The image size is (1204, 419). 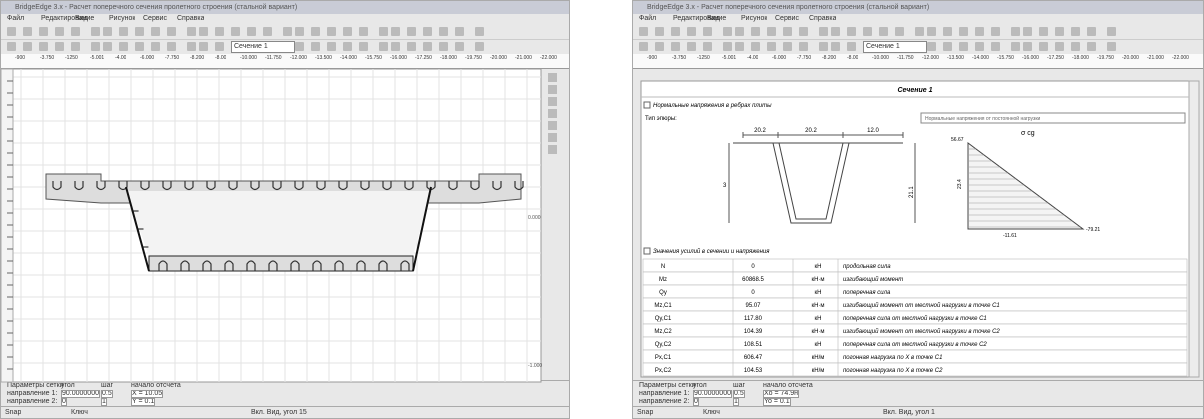 I want to click on menu-item: Редактирование, so click(x=700, y=18).